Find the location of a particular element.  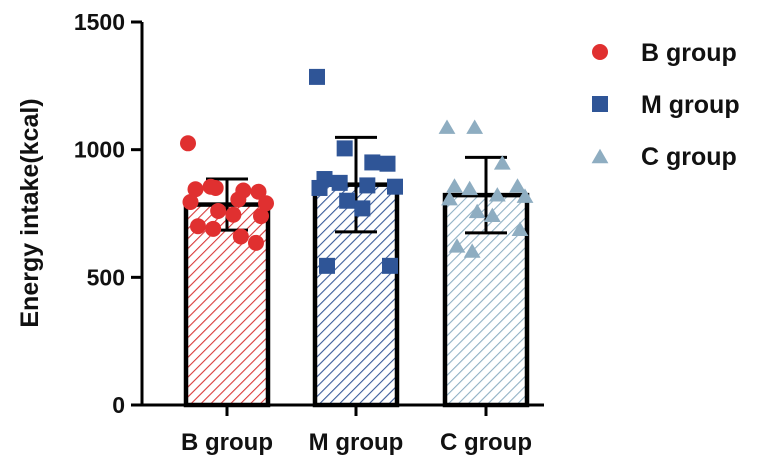

x-tick-label: C group is located at coordinates (486, 442).